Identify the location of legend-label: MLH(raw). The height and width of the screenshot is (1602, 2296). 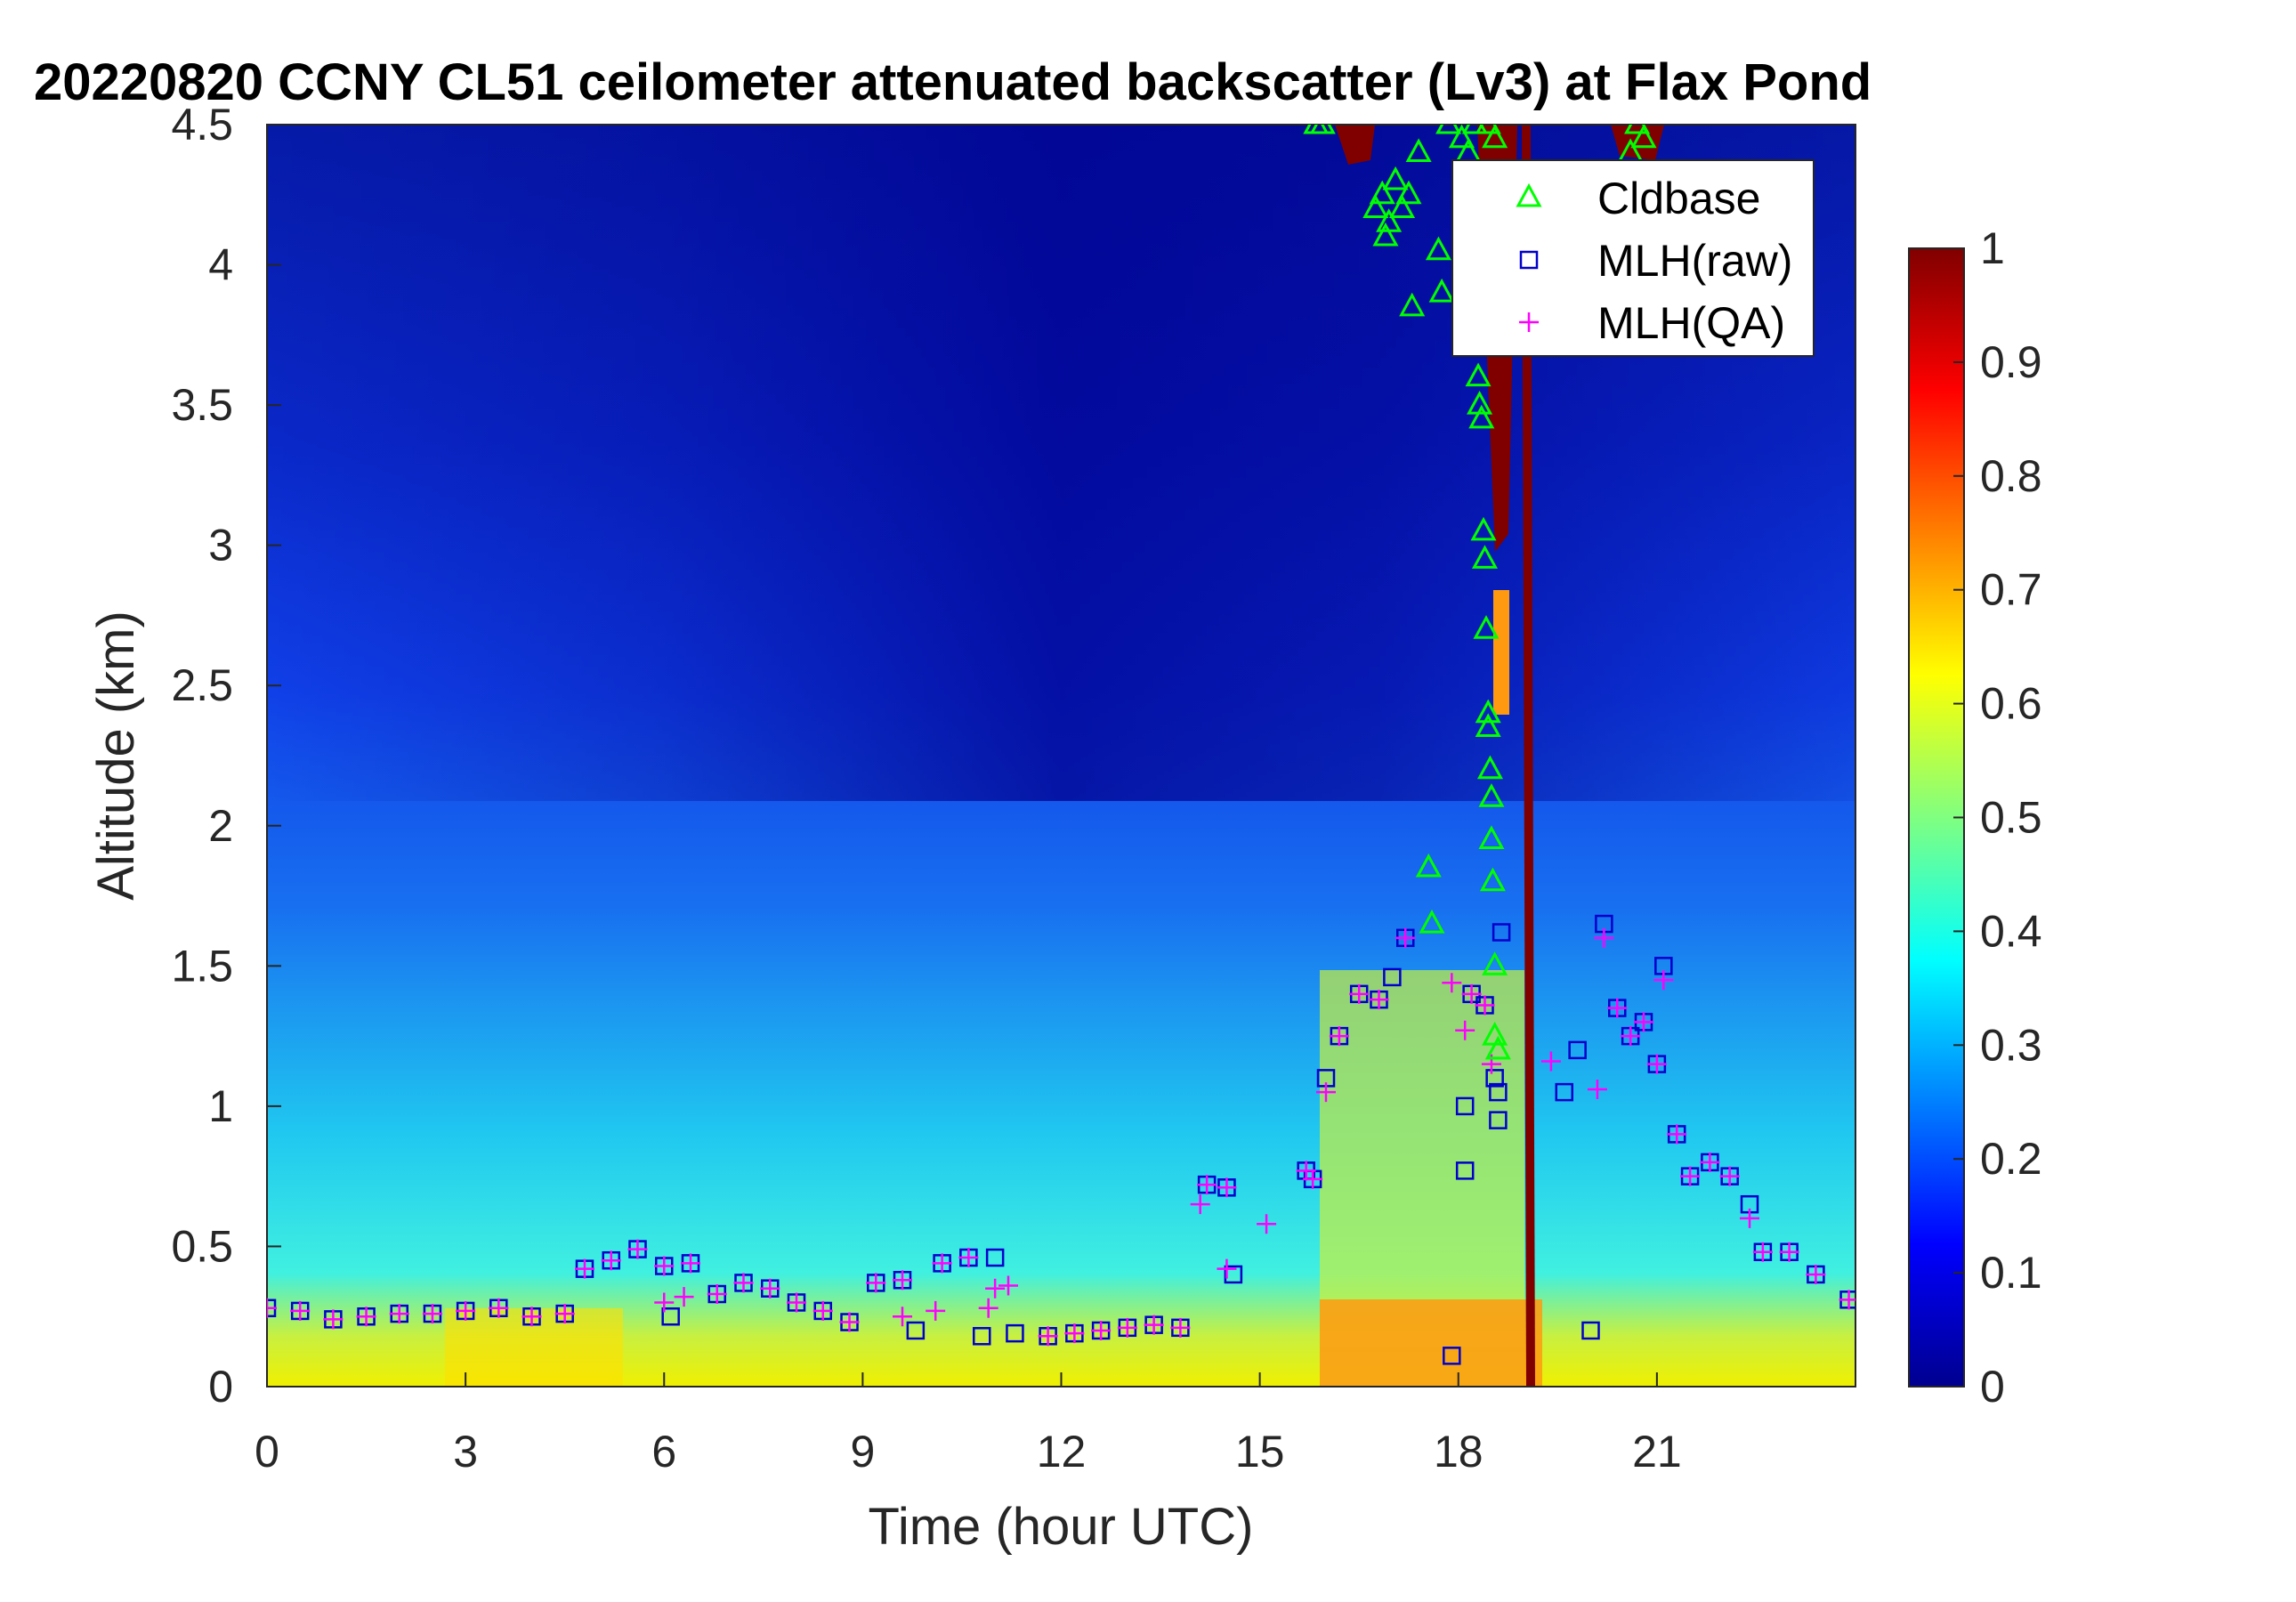
(1694, 261).